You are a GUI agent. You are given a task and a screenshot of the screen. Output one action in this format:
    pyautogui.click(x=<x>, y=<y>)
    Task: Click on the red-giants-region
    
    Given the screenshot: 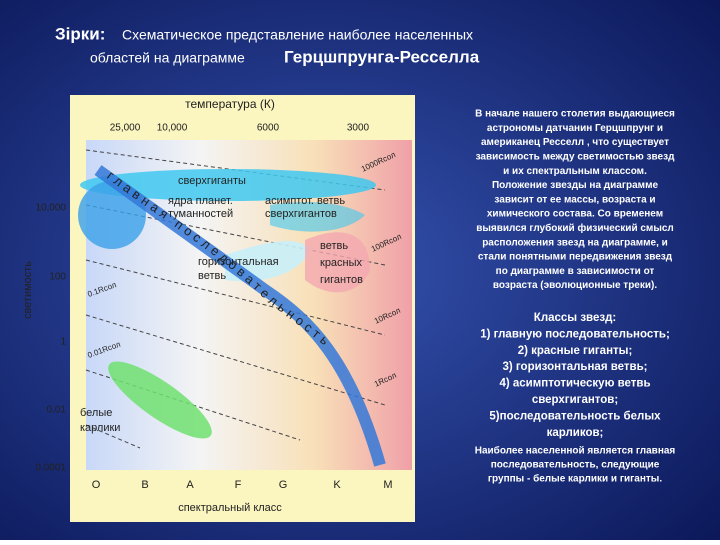 What is the action you would take?
    pyautogui.click(x=337, y=262)
    